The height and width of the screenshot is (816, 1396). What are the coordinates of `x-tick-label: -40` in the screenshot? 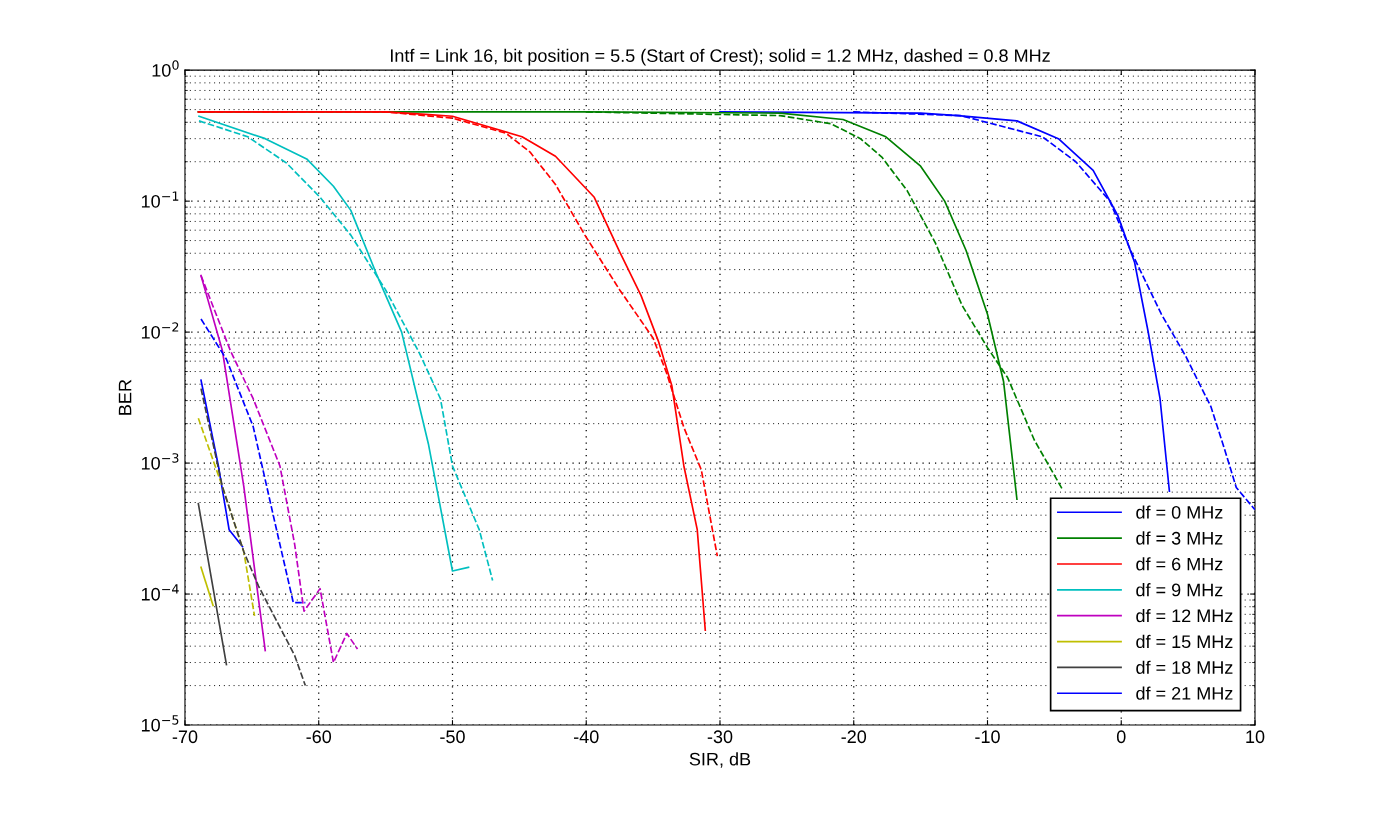 It's located at (586, 737).